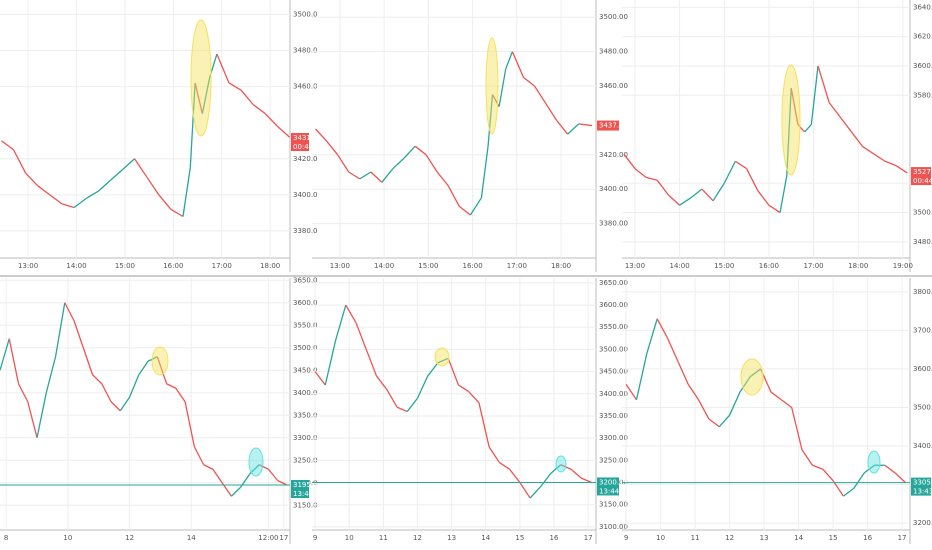 The height and width of the screenshot is (550, 932). What do you see at coordinates (305, 370) in the screenshot?
I see `y-tick-label: 3450.0` at bounding box center [305, 370].